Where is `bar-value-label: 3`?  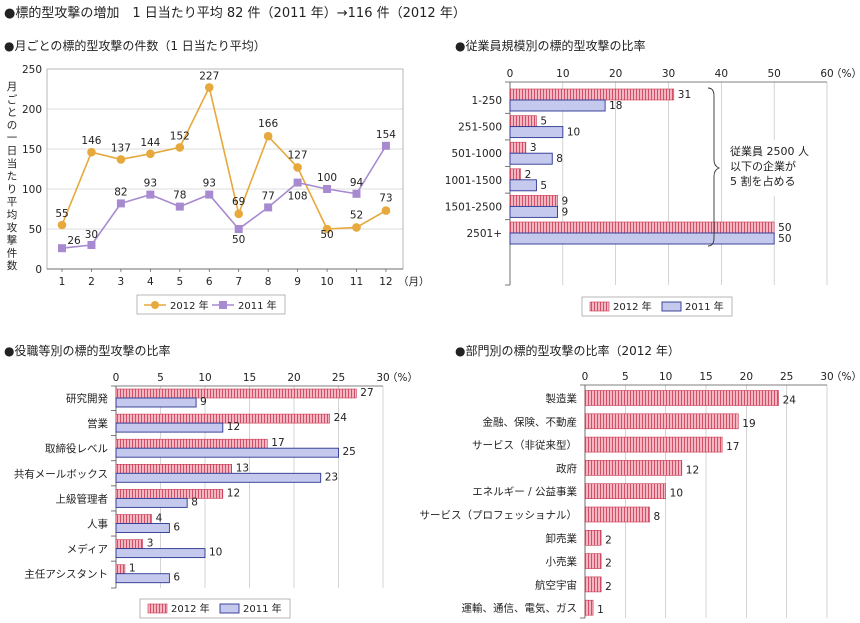
bar-value-label: 3 is located at coordinates (533, 148).